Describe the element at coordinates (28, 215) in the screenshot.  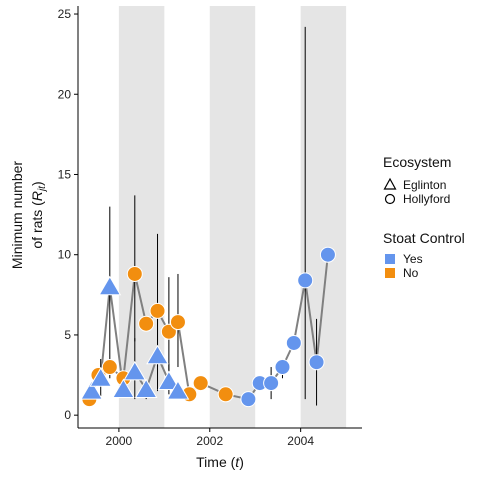
I see `y-axis-title: Minimum number of rats (Rjt)` at that location.